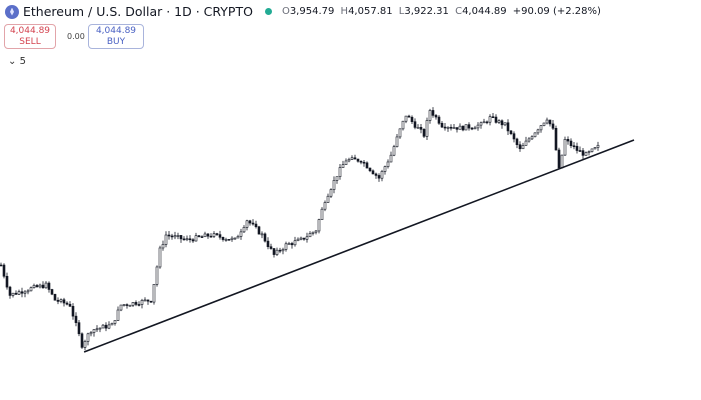  Describe the element at coordinates (116, 36) in the screenshot. I see `buy-button: 4,044.89 BUY` at that location.